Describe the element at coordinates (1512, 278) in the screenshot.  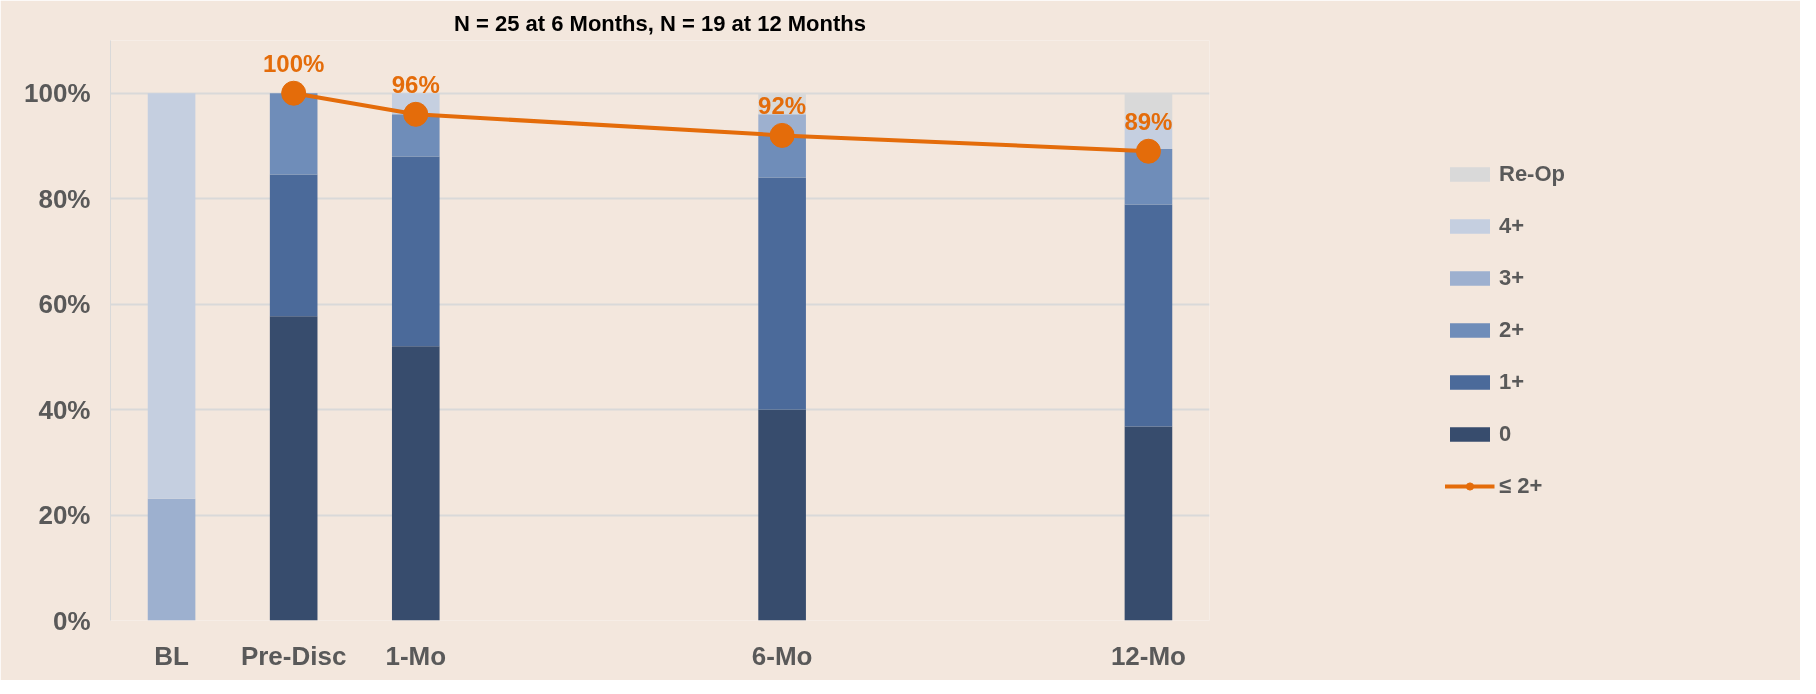
I see `legend-label: 3+` at that location.